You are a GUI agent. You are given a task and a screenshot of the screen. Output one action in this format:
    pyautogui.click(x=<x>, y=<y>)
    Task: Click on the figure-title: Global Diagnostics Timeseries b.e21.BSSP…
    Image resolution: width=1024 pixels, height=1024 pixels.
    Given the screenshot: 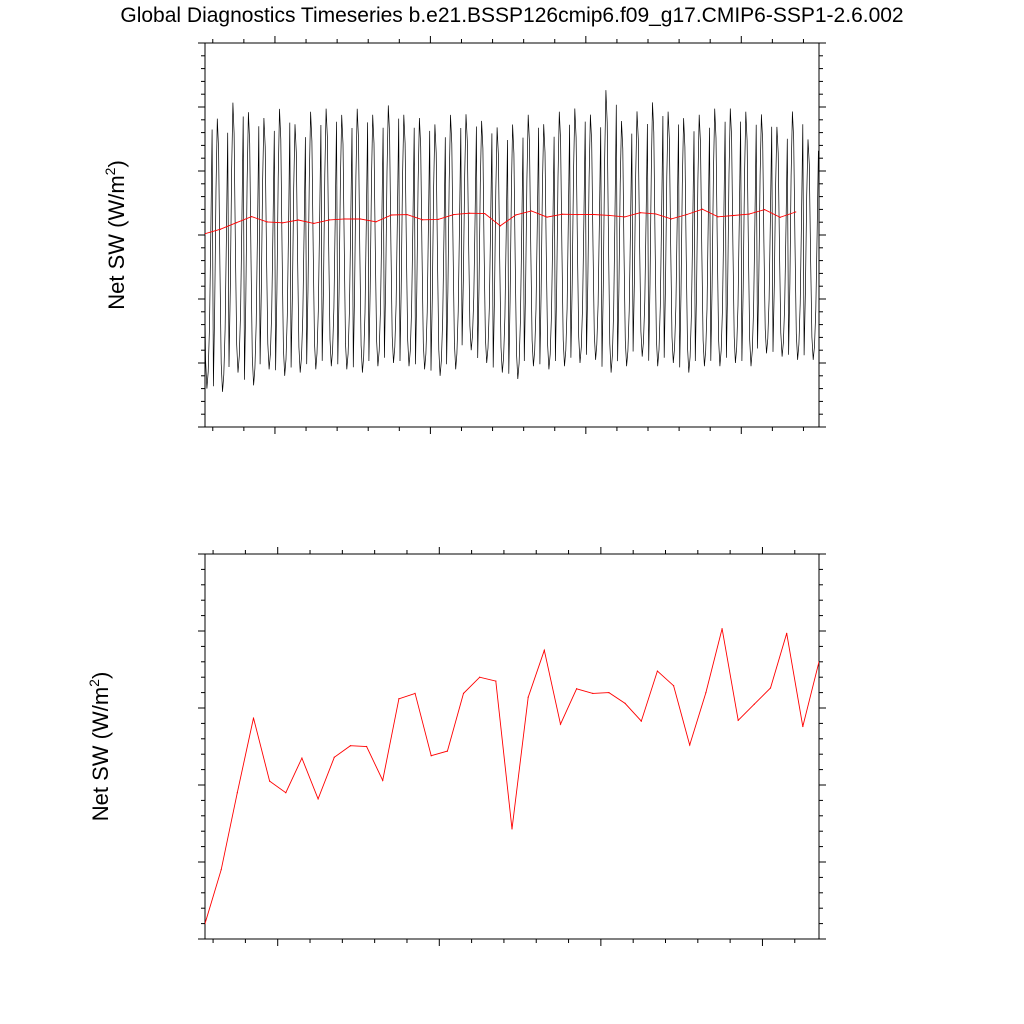 What is the action you would take?
    pyautogui.click(x=511, y=15)
    